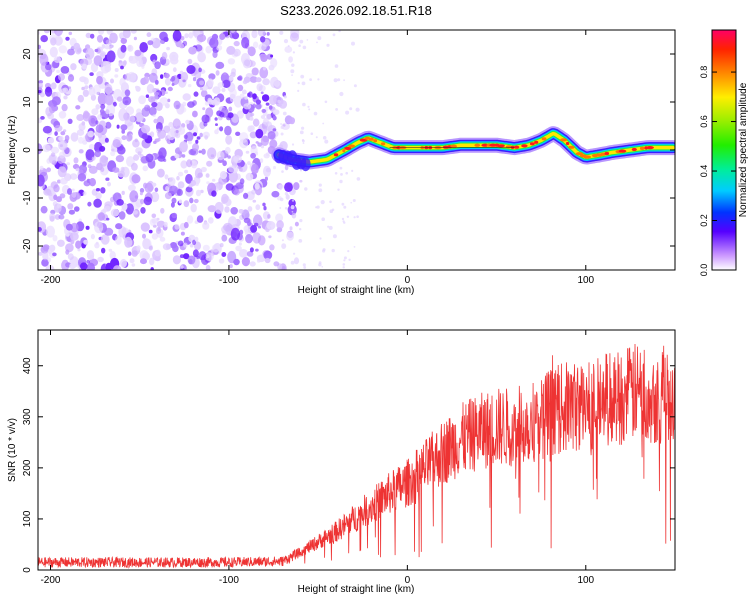 This screenshot has height=600, width=750. What do you see at coordinates (50, 580) in the screenshot?
I see `x-tick-label: -200` at bounding box center [50, 580].